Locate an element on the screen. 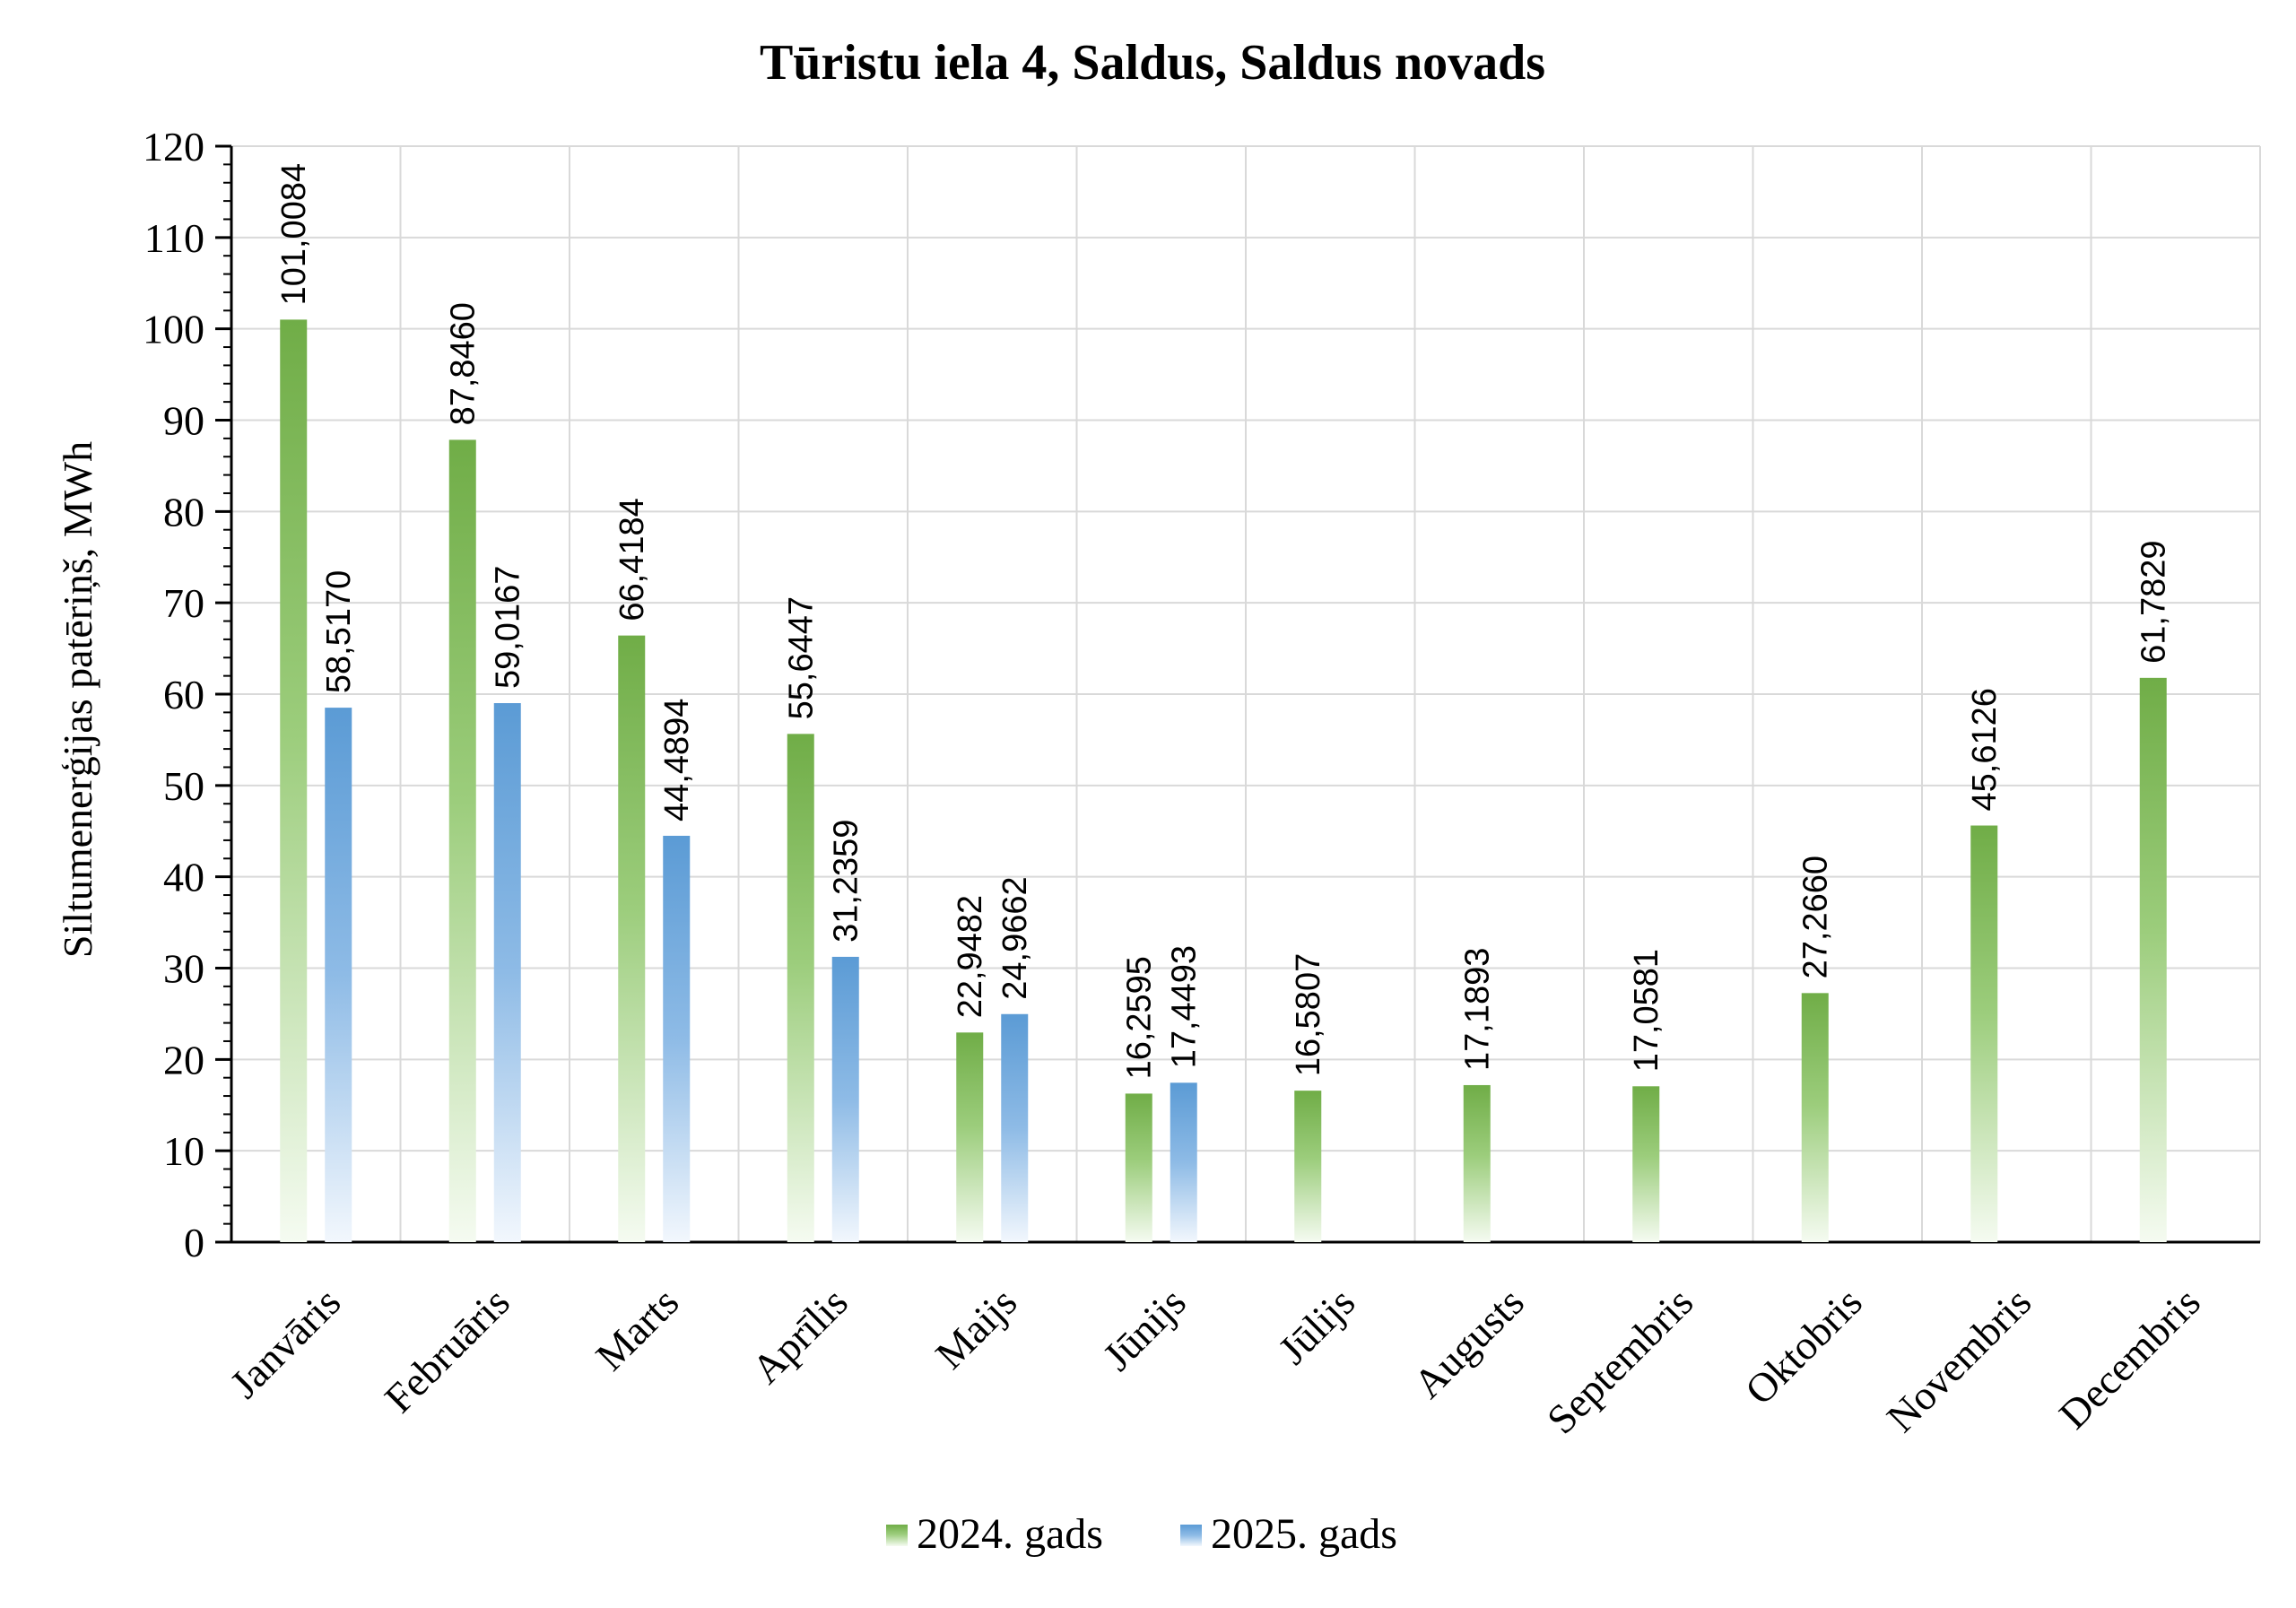 Image resolution: width=2296 pixels, height=1608 pixels. data-label: 55,6447 is located at coordinates (802, 658).